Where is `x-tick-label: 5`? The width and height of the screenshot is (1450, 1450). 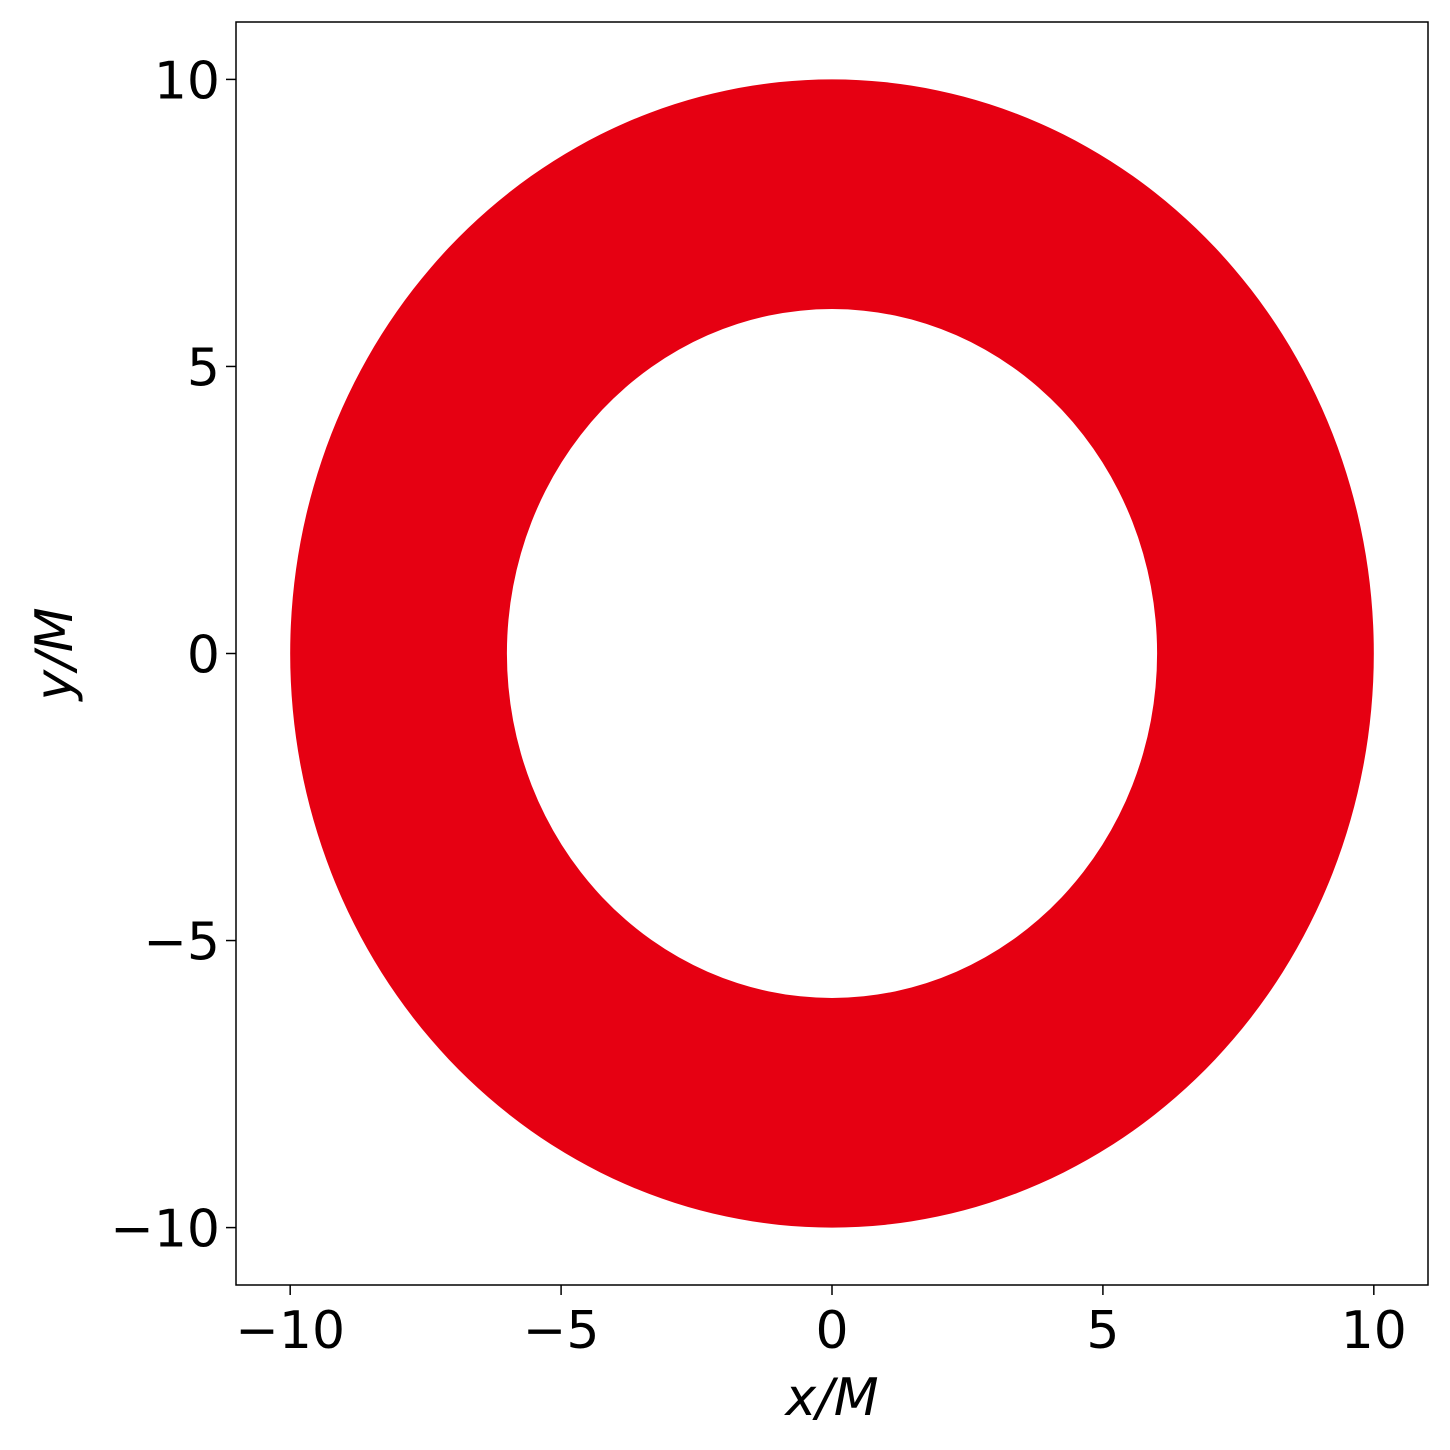 x-tick-label: 5 is located at coordinates (1102, 1331).